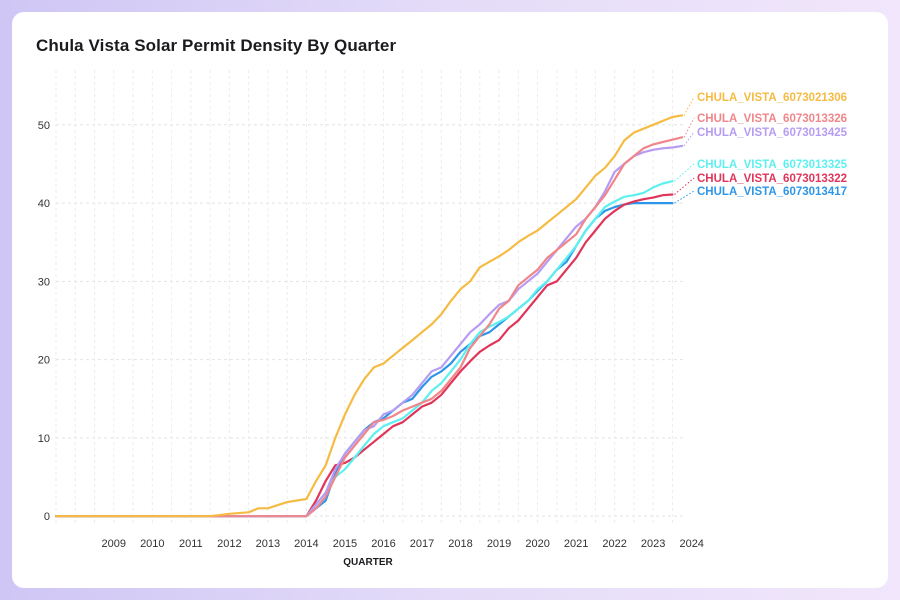 Image resolution: width=900 pixels, height=600 pixels. I want to click on x-tick-label: 2012, so click(229, 544).